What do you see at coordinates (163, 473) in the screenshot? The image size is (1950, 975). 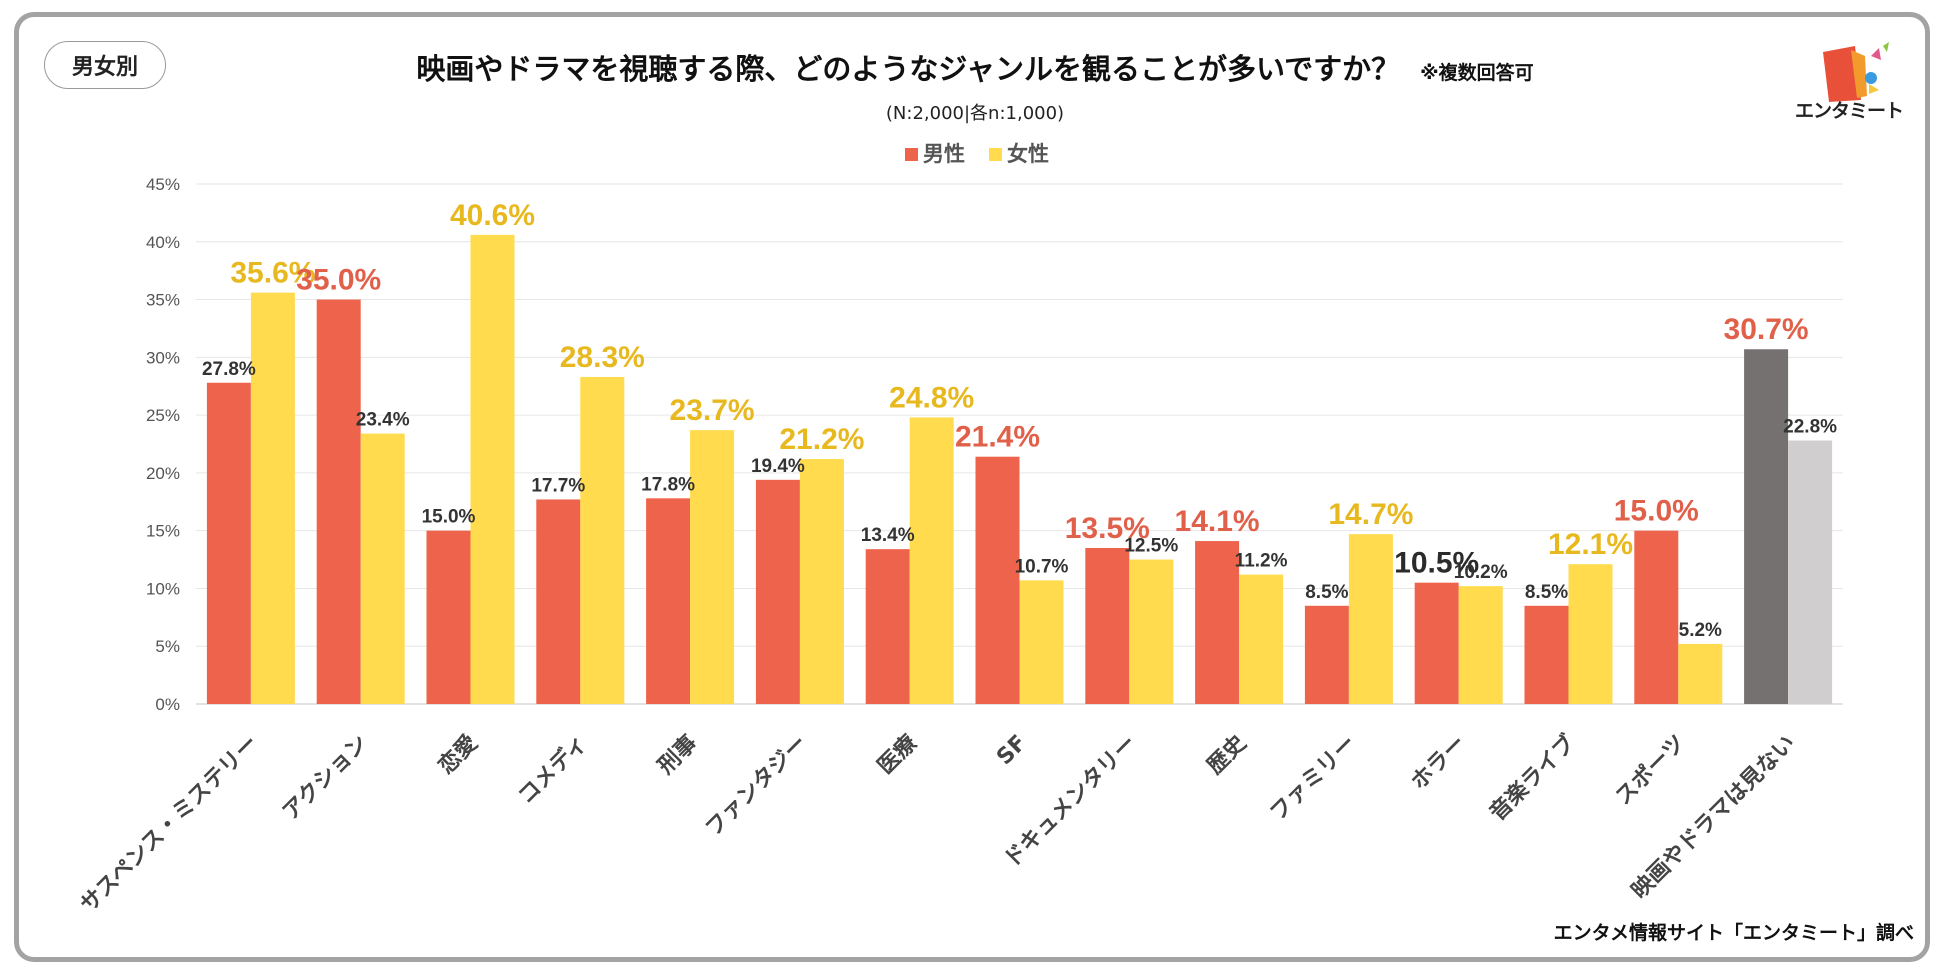 I see `y-tick-label: 20%` at bounding box center [163, 473].